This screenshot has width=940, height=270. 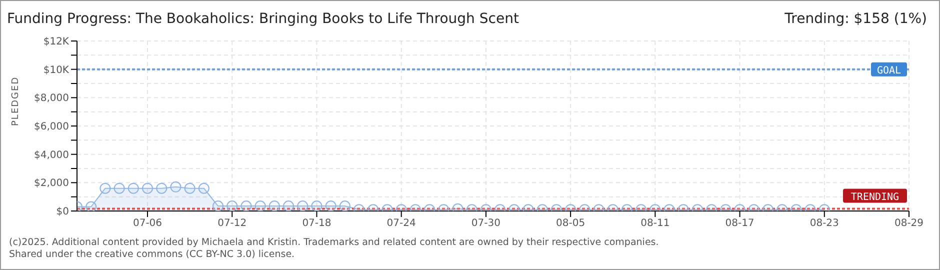 What do you see at coordinates (317, 224) in the screenshot?
I see `x-tick-label: 07-18` at bounding box center [317, 224].